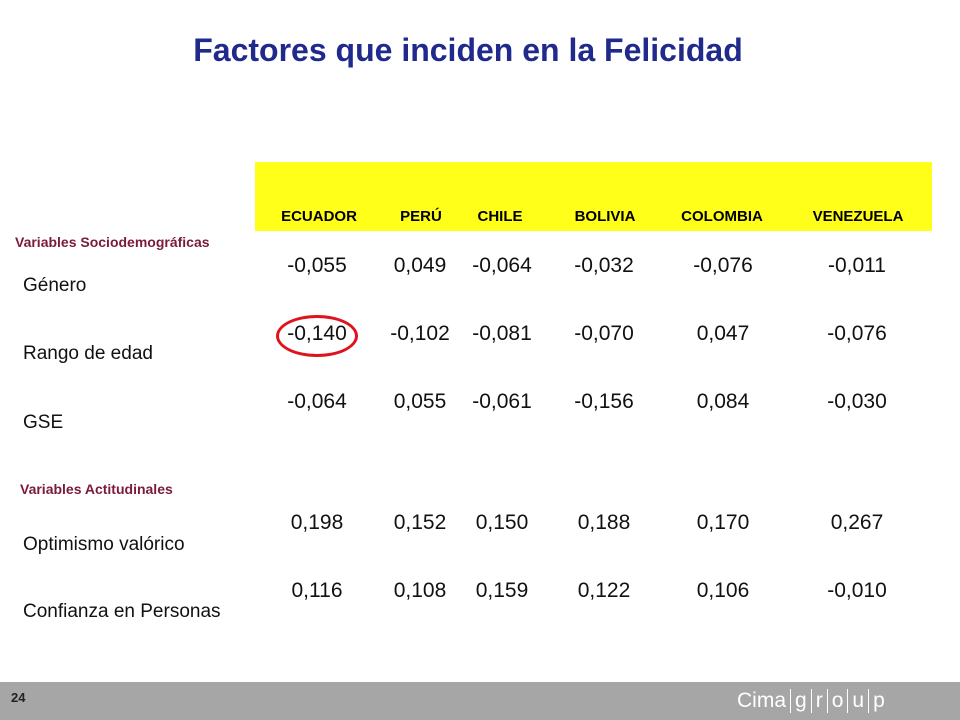 The width and height of the screenshot is (960, 720). Describe the element at coordinates (317, 522) in the screenshot. I see `table-cell: 0,198` at that location.